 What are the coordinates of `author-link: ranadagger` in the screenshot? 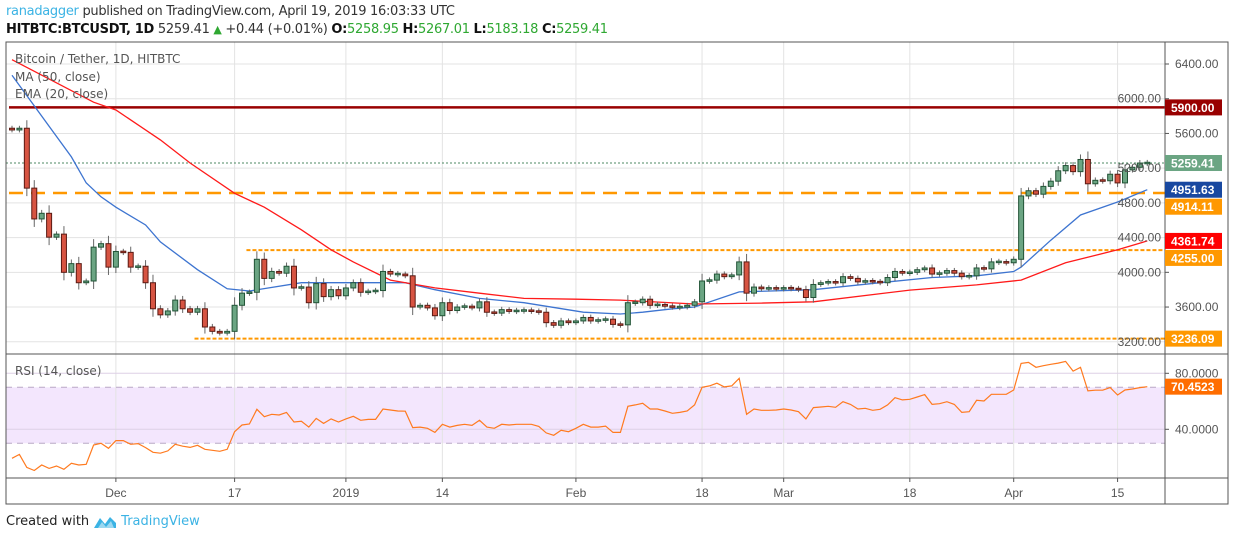 It's located at (42, 11).